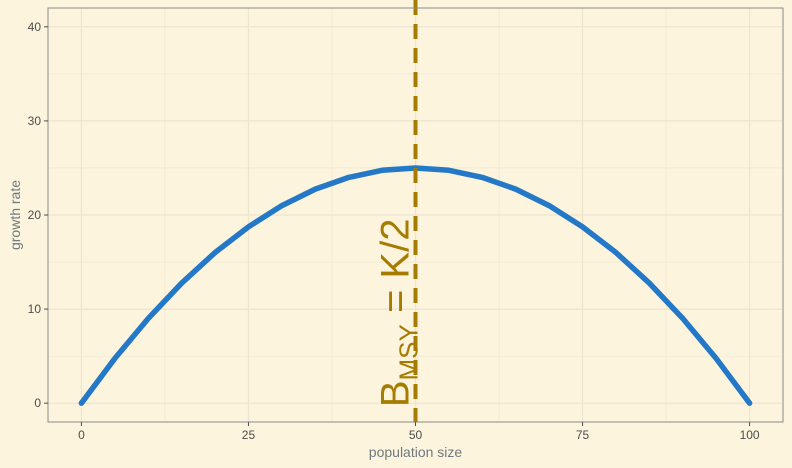  I want to click on y-axis-title: growth rate, so click(15, 215).